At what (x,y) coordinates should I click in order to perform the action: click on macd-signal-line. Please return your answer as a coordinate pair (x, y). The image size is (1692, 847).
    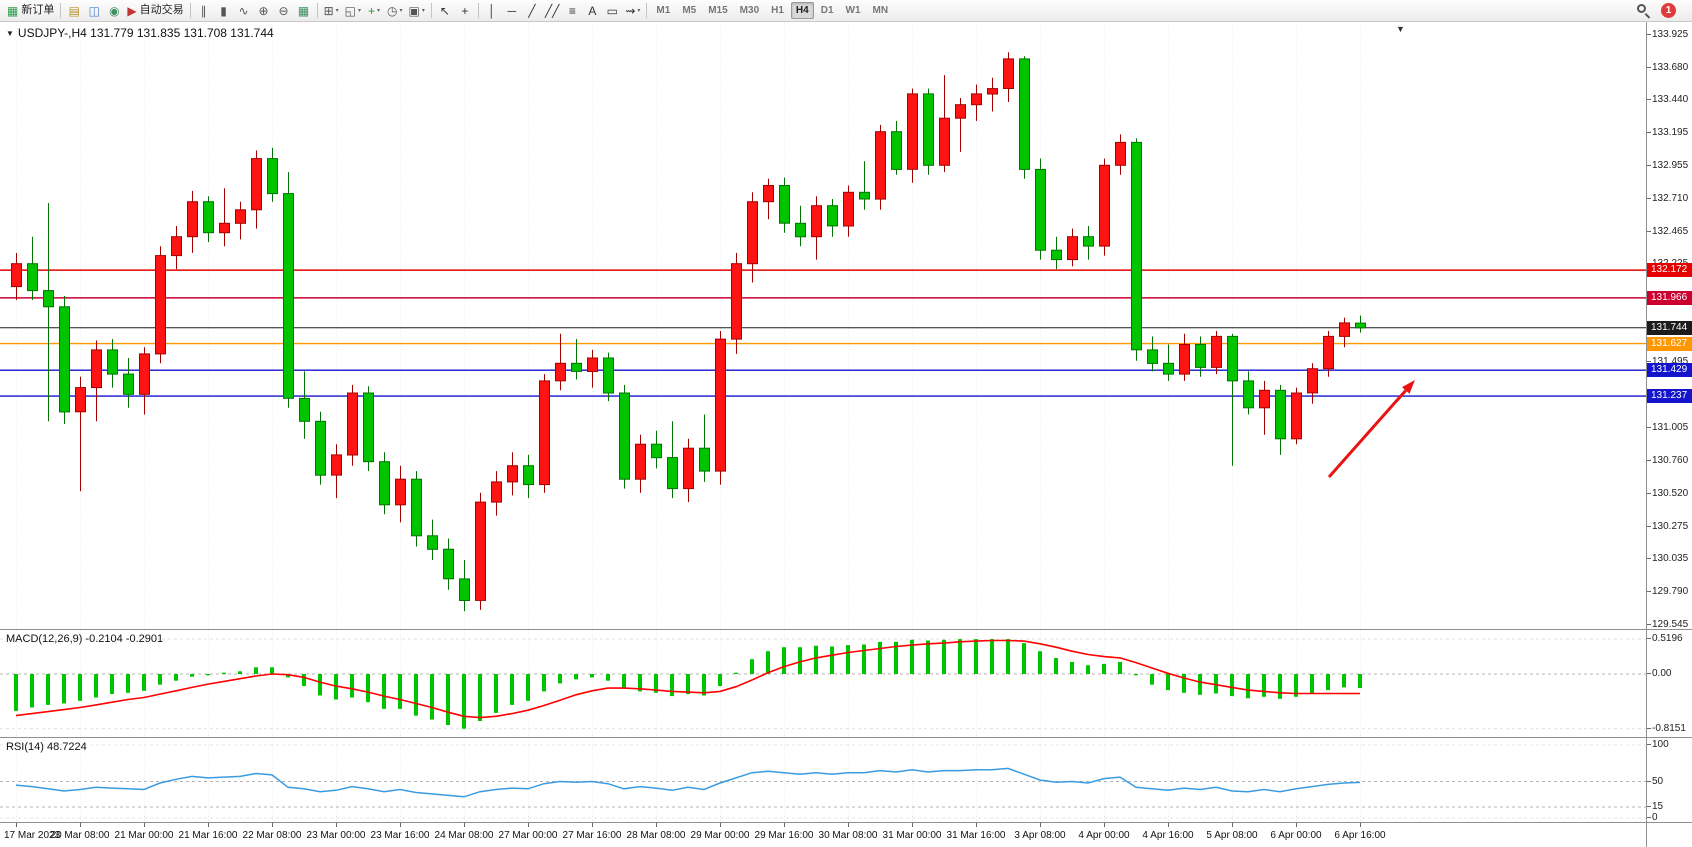
    Looking at the image, I should click on (687, 679).